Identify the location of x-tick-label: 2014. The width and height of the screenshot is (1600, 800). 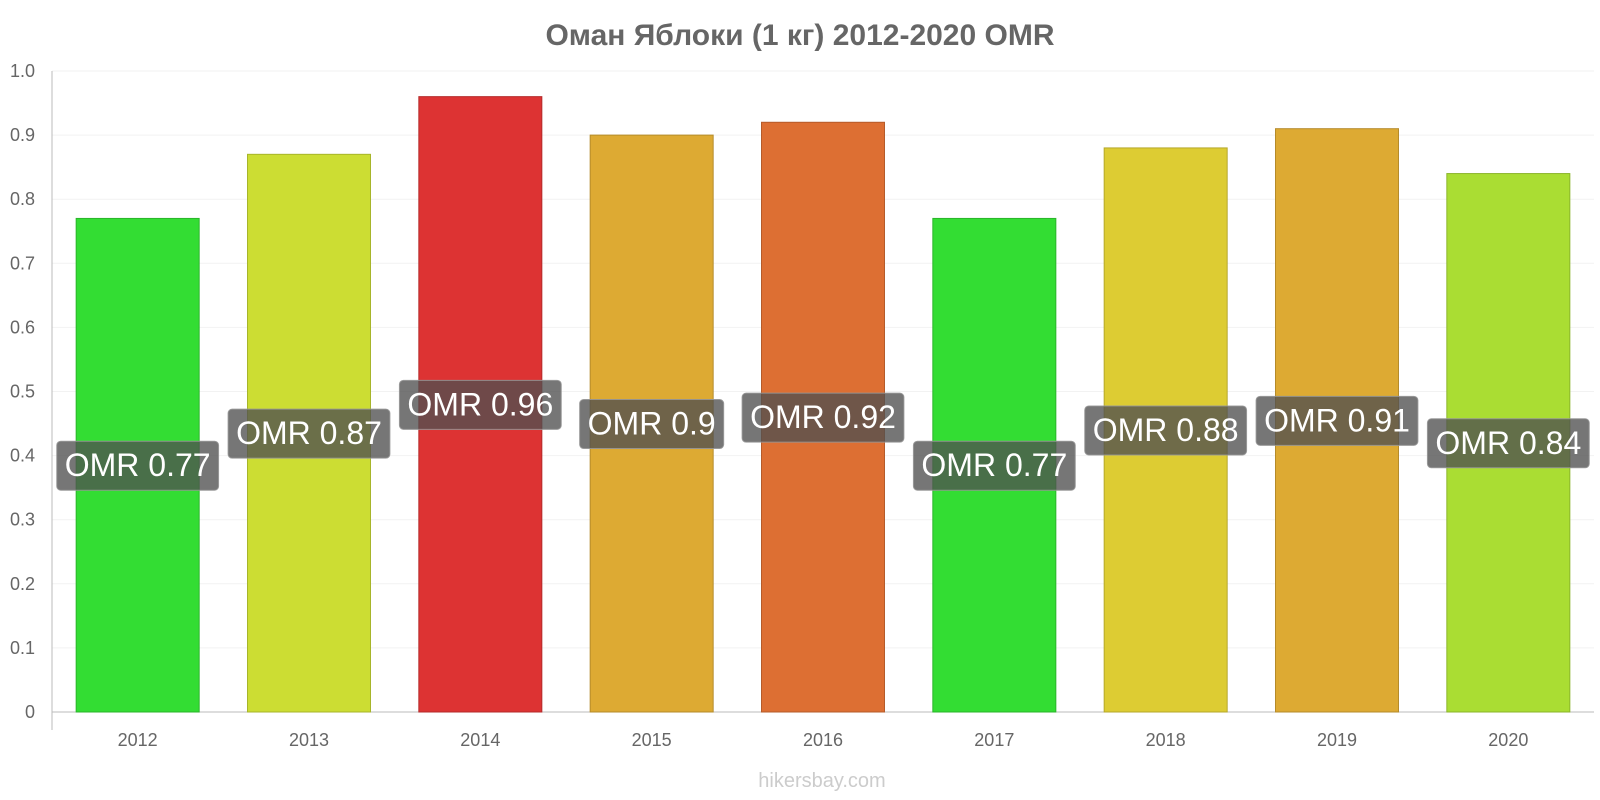
(480, 740).